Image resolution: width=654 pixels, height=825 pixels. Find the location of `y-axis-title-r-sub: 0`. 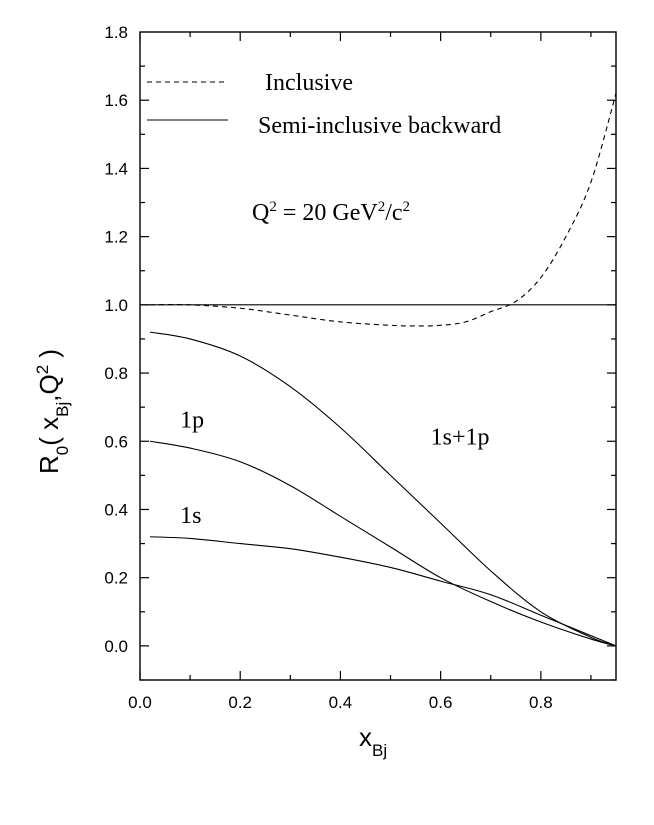

y-axis-title-r-sub: 0 is located at coordinates (62, 450).